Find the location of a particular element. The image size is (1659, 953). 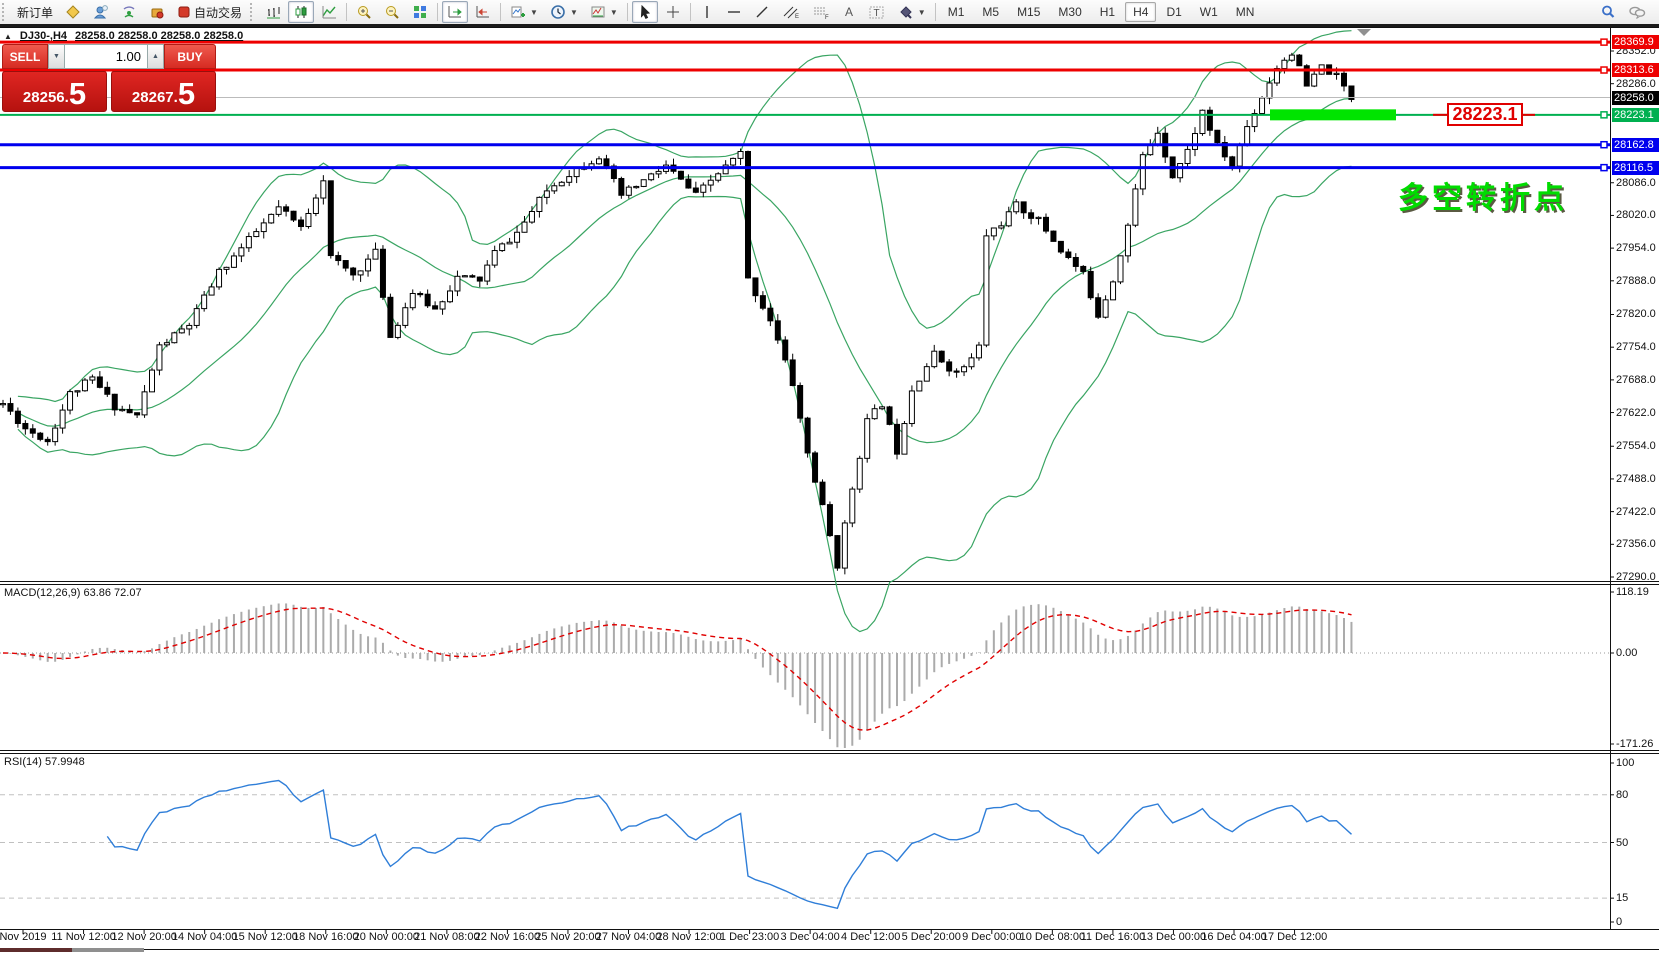

trendline-button is located at coordinates (762, 12).